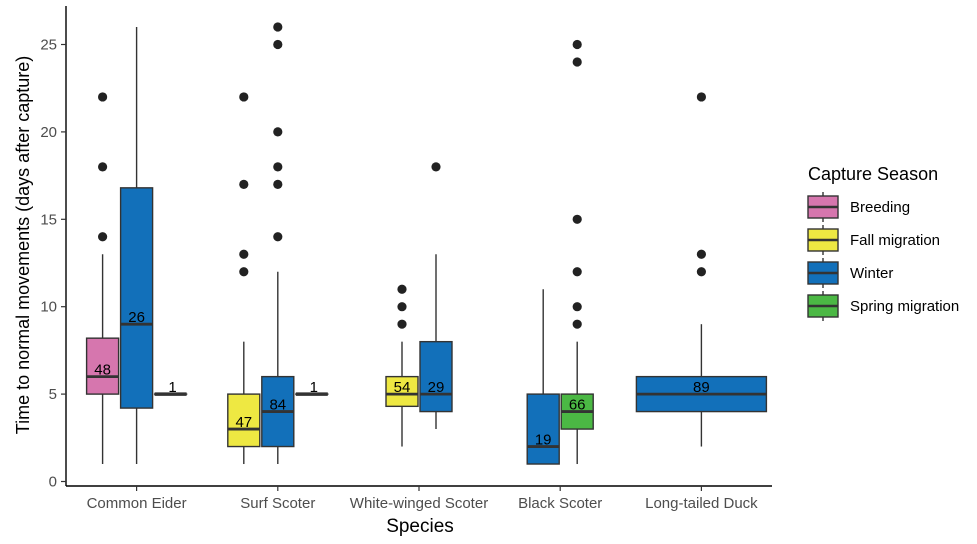 Image resolution: width=977 pixels, height=544 pixels. I want to click on legend-item: Winter, so click(850, 273).